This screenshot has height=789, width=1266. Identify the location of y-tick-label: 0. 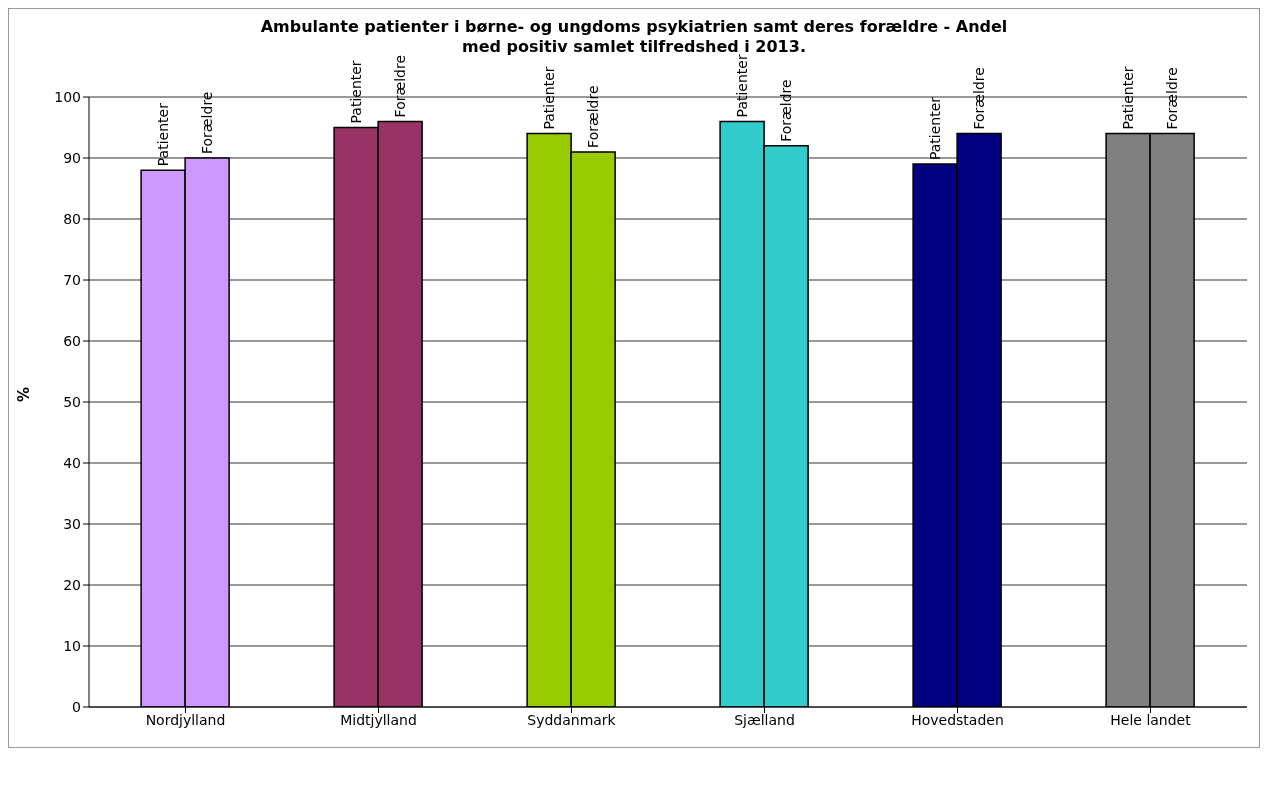
(76, 706).